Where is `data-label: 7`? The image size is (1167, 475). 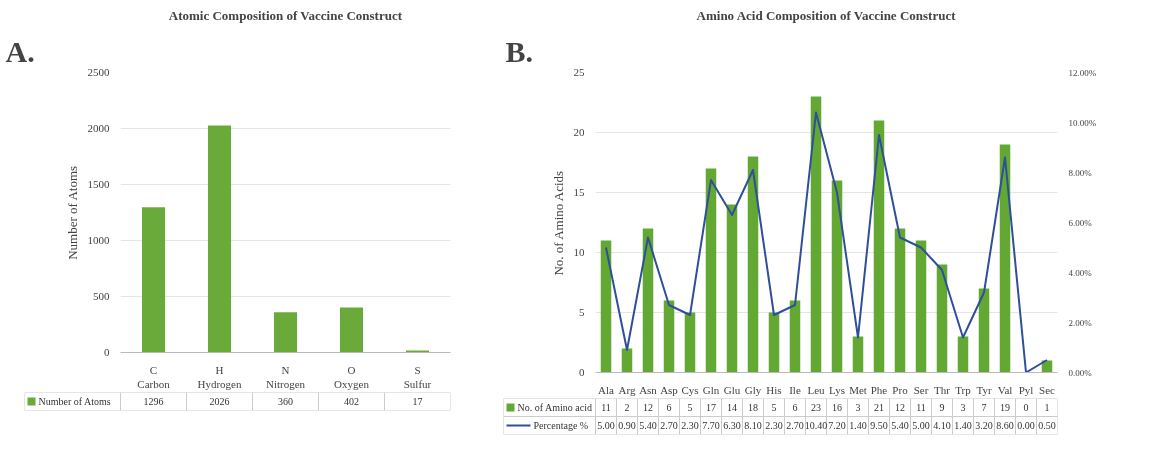
data-label: 7 is located at coordinates (984, 407).